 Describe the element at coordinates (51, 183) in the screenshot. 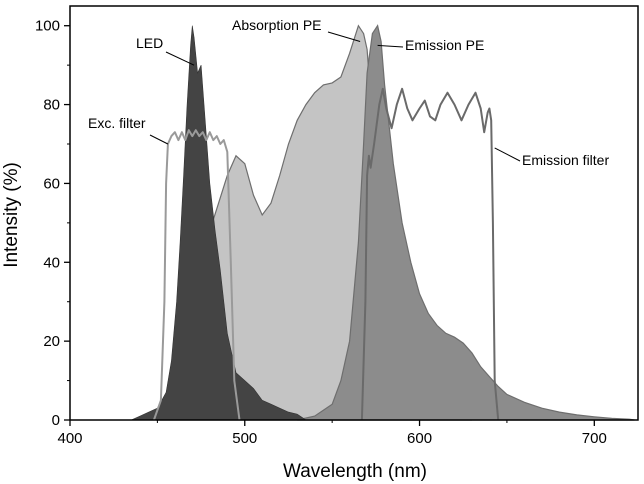

I see `y-tick-label: 60` at that location.